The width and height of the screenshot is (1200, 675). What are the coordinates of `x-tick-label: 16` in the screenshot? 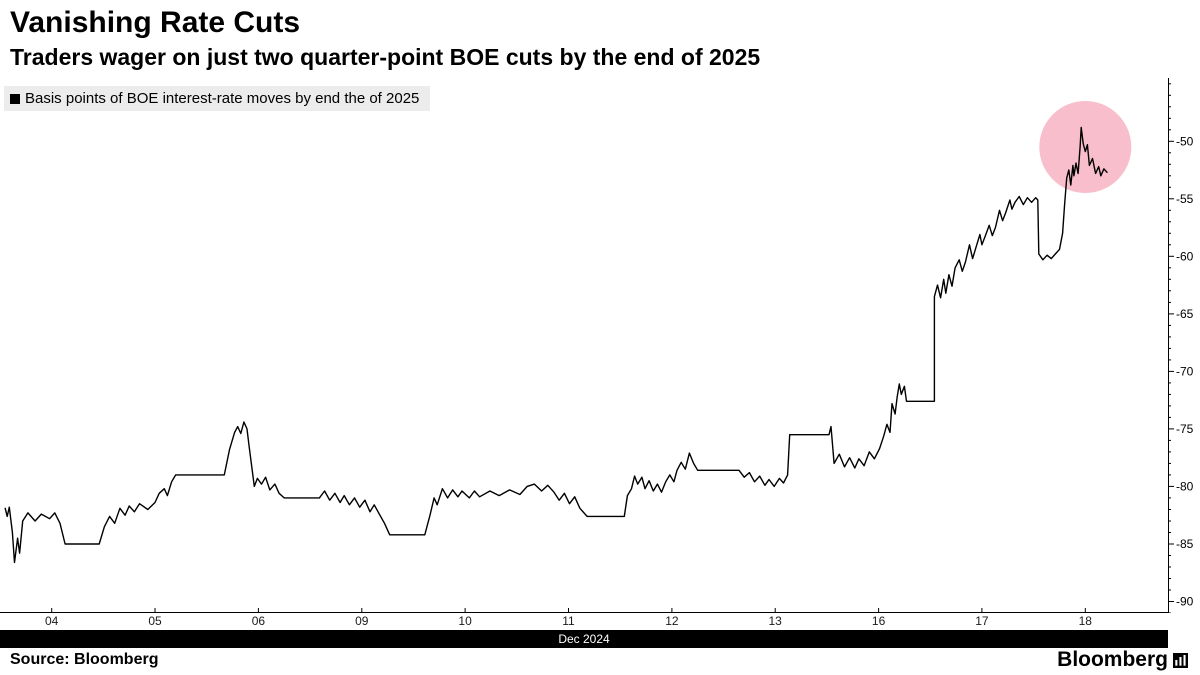 It's located at (878, 621).